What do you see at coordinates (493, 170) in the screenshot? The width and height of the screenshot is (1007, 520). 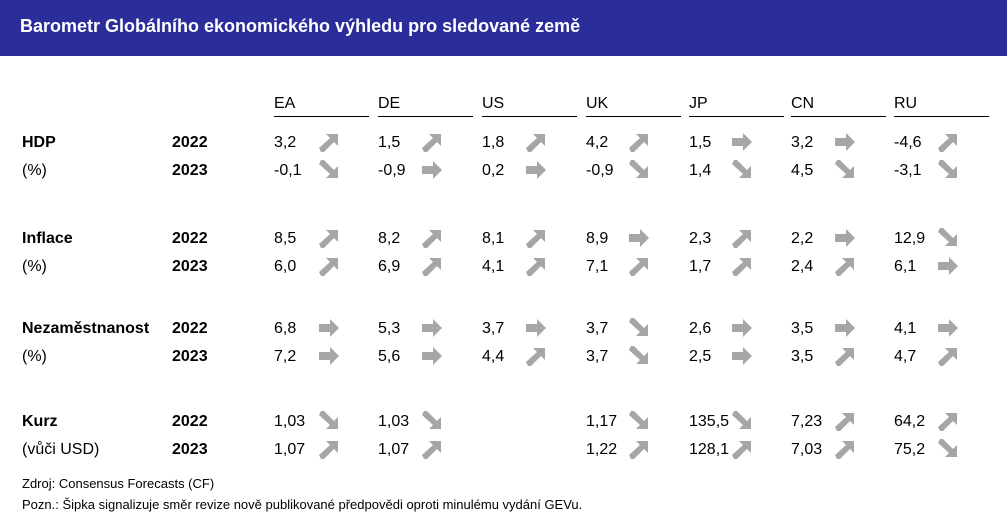 I see `value-cell: 0,2` at bounding box center [493, 170].